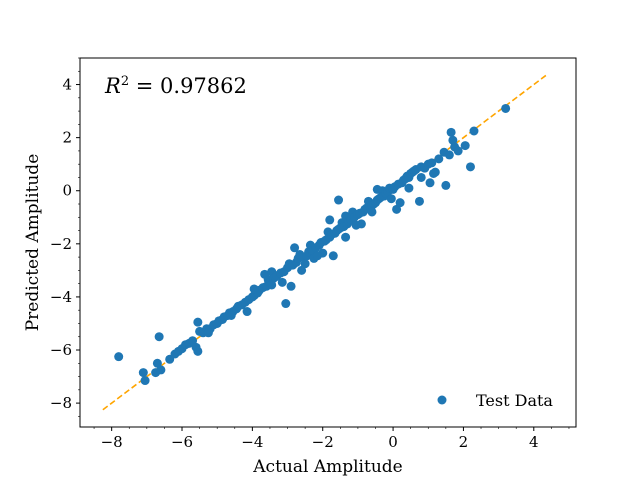 This screenshot has height=480, width=640. What do you see at coordinates (67, 85) in the screenshot?
I see `y-tick-label: 4` at bounding box center [67, 85].